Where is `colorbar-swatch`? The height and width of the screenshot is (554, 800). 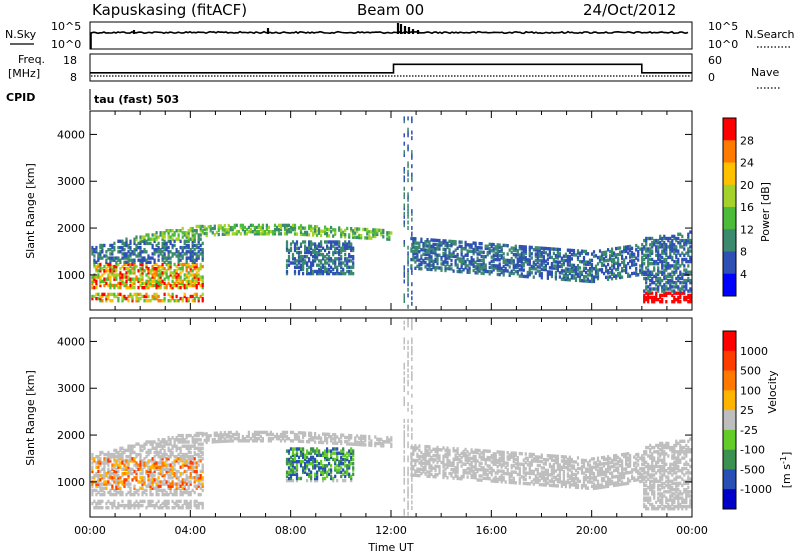
colorbar-swatch is located at coordinates (729, 240).